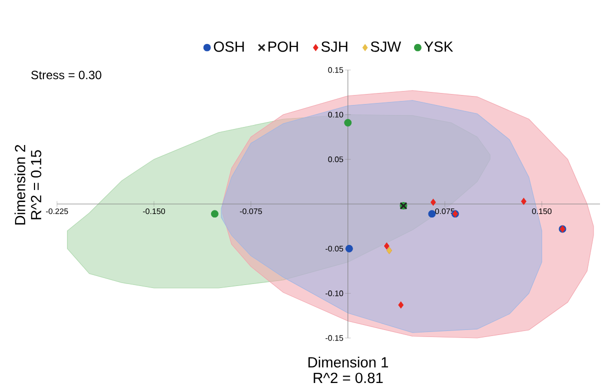  Describe the element at coordinates (229, 46) in the screenshot. I see `legend-label: OSH` at that location.